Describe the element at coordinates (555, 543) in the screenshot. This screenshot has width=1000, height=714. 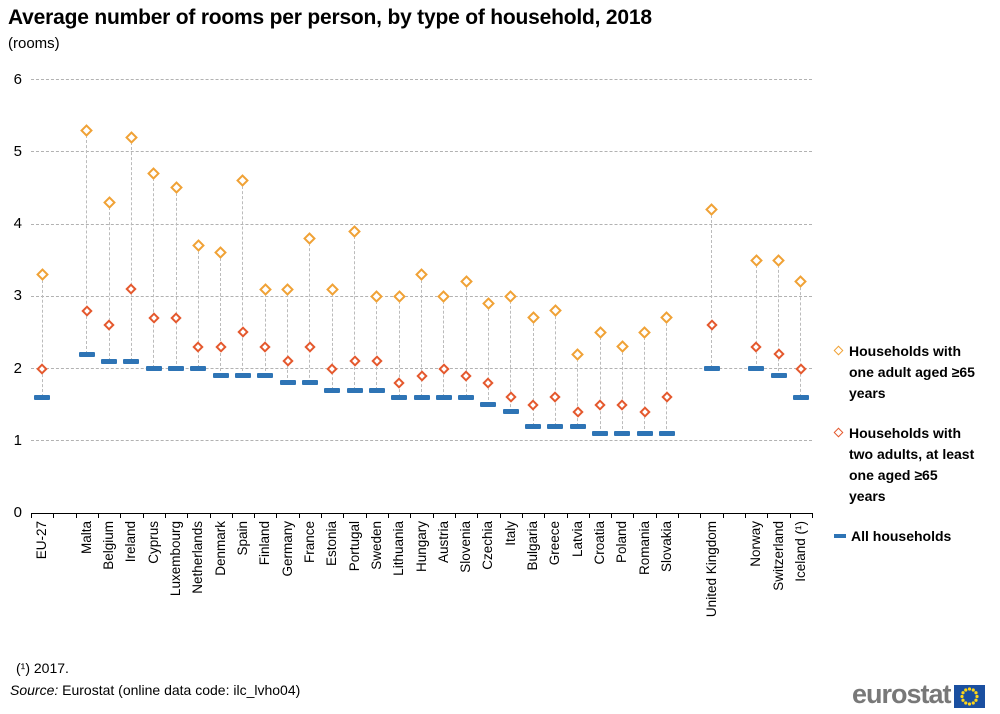
I see `x-category-label: Greece` at that location.